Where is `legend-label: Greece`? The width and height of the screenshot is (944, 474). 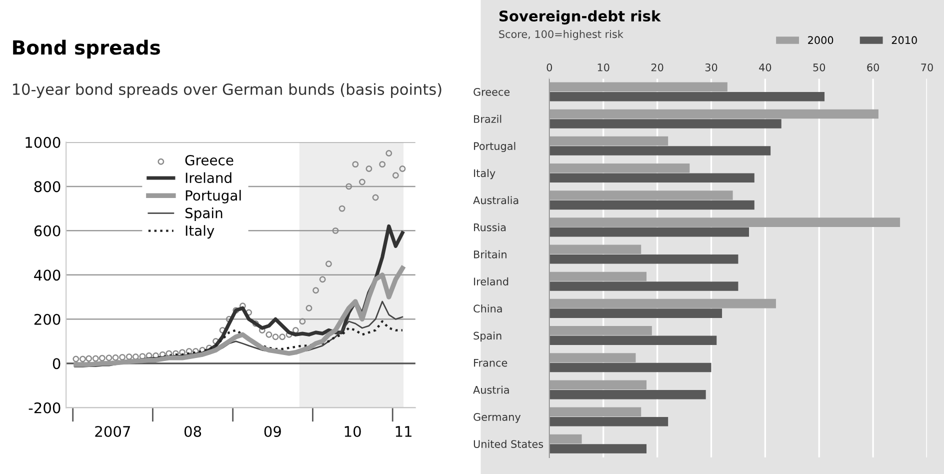
legend-label: Greece is located at coordinates (209, 160).